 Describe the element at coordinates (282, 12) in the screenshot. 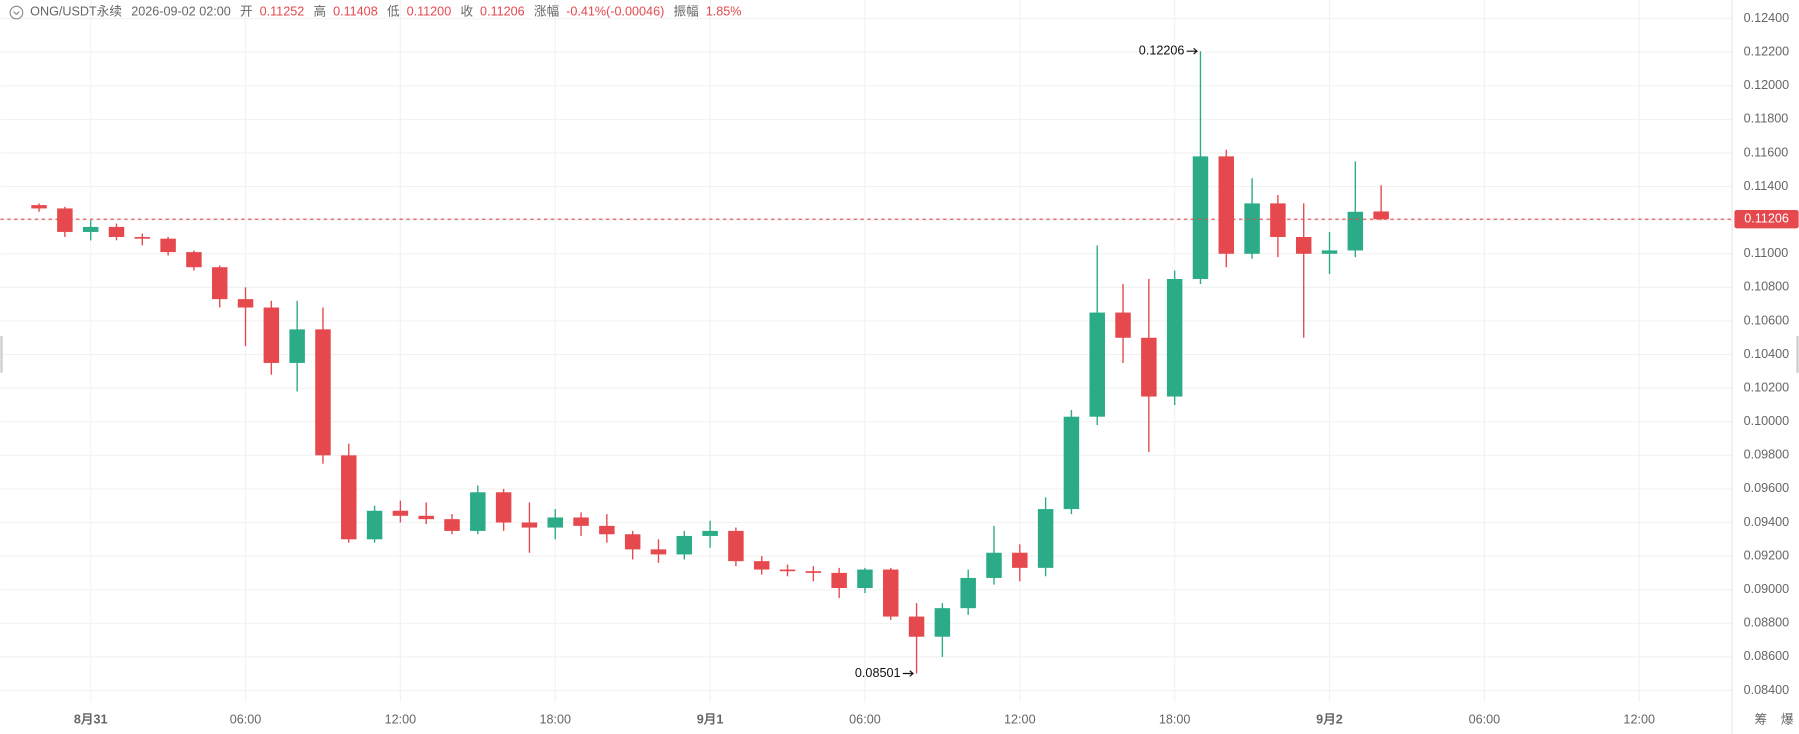

I see `open-value: 0.11252` at that location.